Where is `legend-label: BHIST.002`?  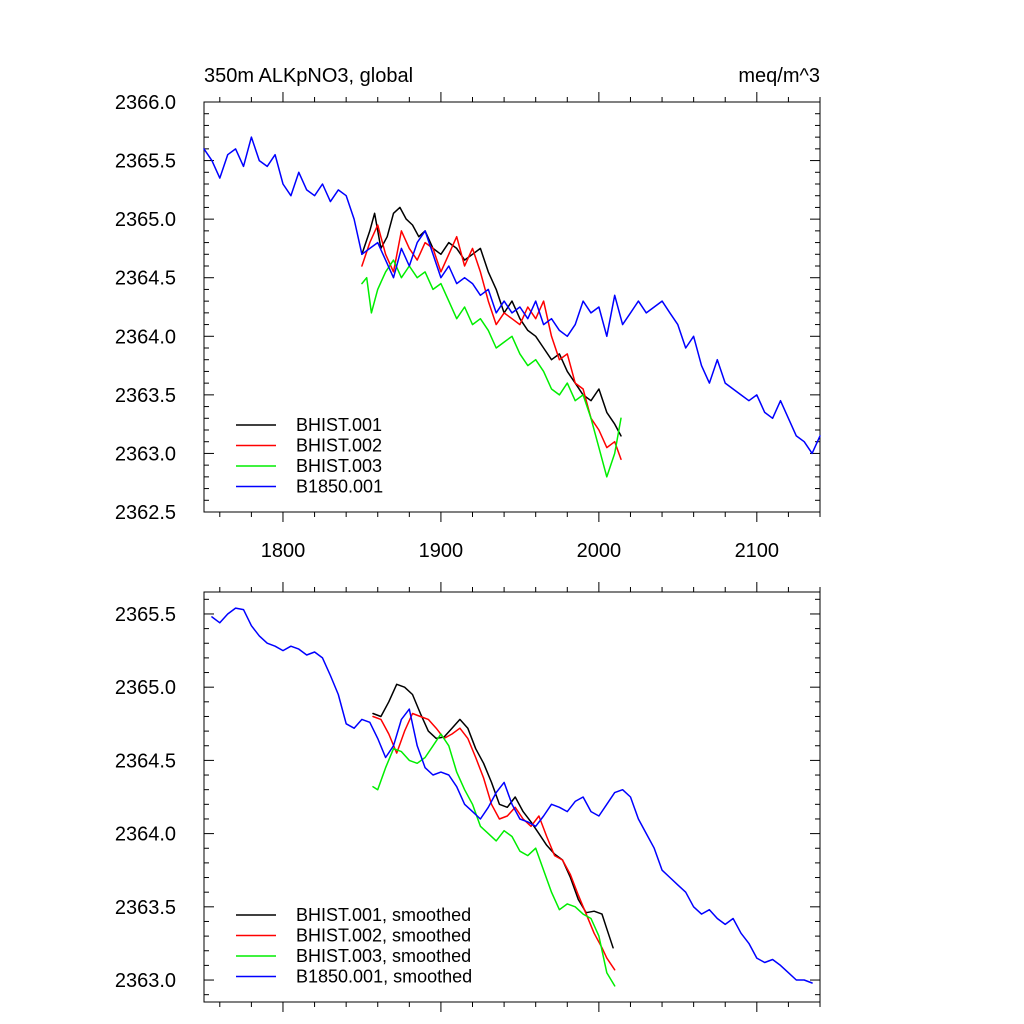
legend-label: BHIST.002 is located at coordinates (339, 446).